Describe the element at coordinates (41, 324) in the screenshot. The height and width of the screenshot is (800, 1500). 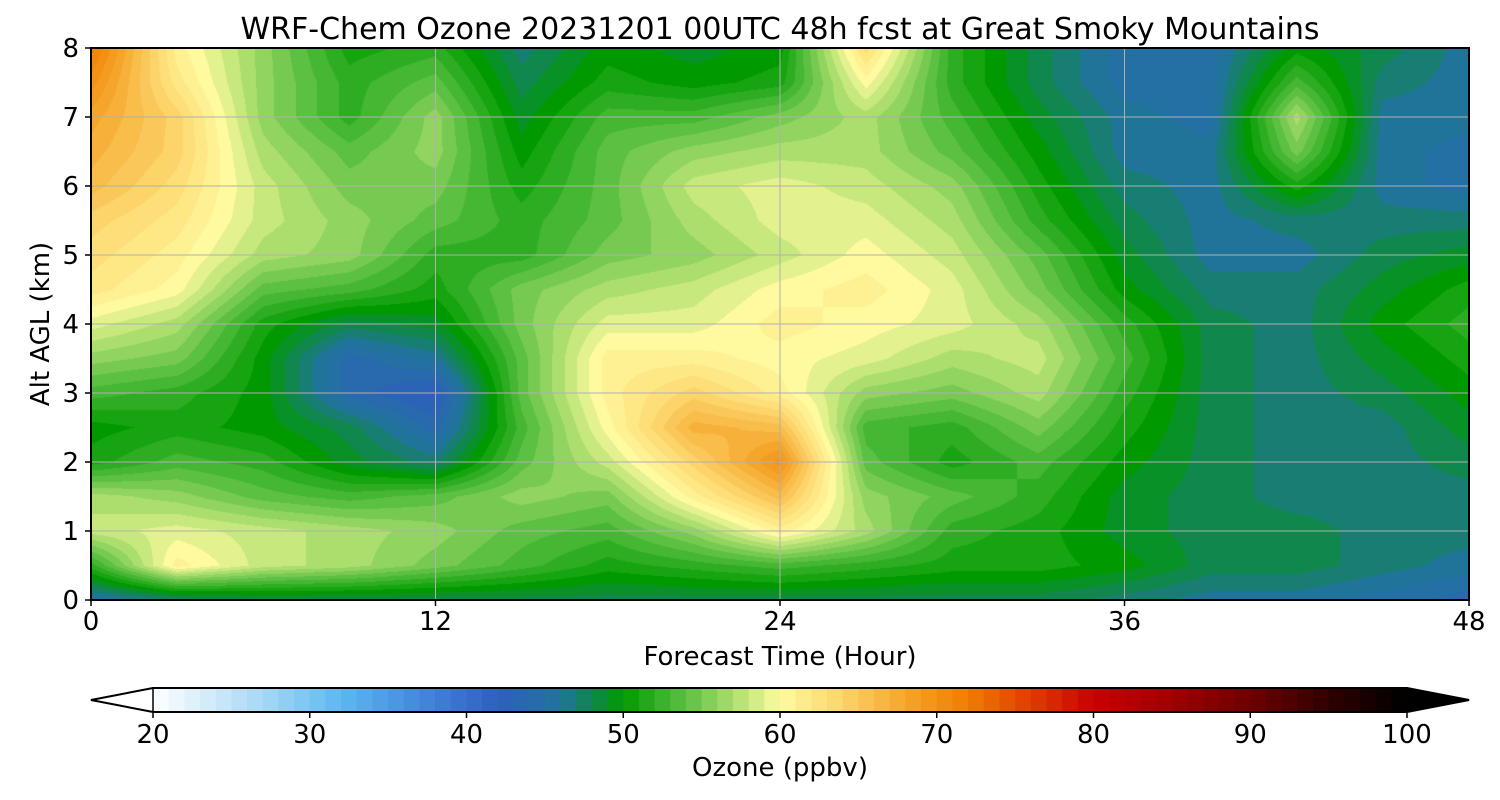
I see `y-axis-label: Alt AGL (km)` at that location.